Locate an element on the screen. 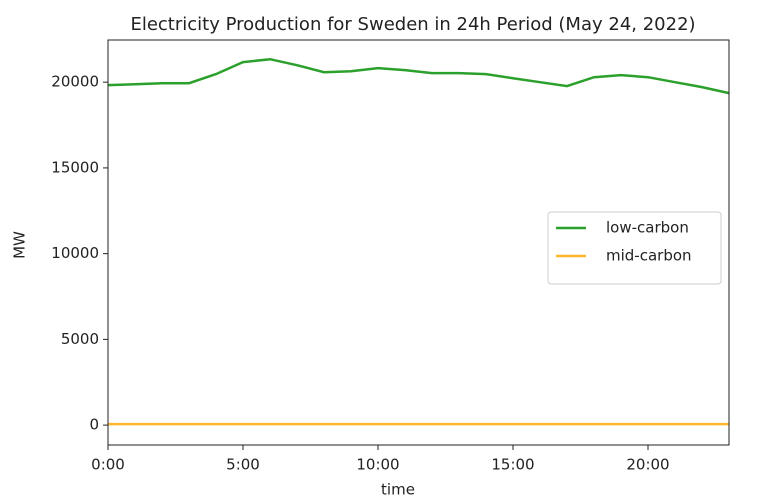 This screenshot has height=500, width=778. legend-label: mid-carbon is located at coordinates (649, 256).